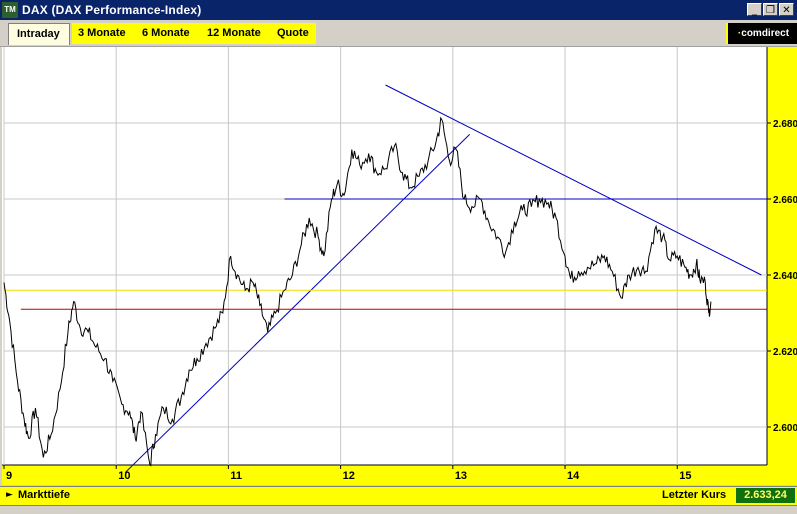  Describe the element at coordinates (786, 9) in the screenshot. I see `close-icon: ✕` at that location.